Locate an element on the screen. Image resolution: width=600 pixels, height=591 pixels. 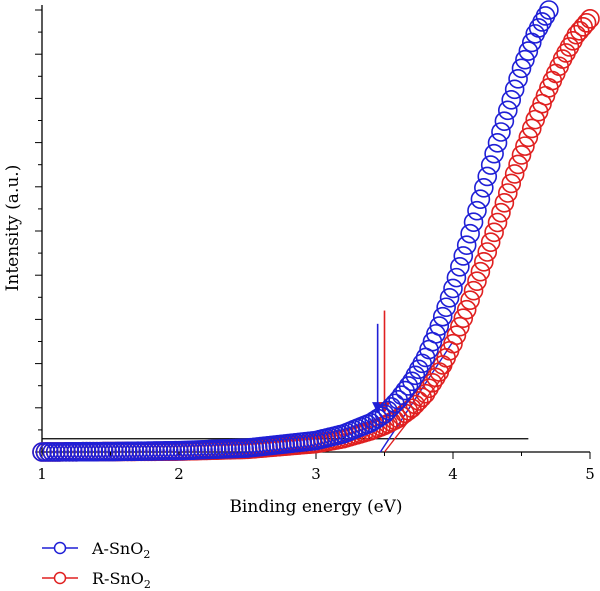
y-ticks is located at coordinates (38, 231).